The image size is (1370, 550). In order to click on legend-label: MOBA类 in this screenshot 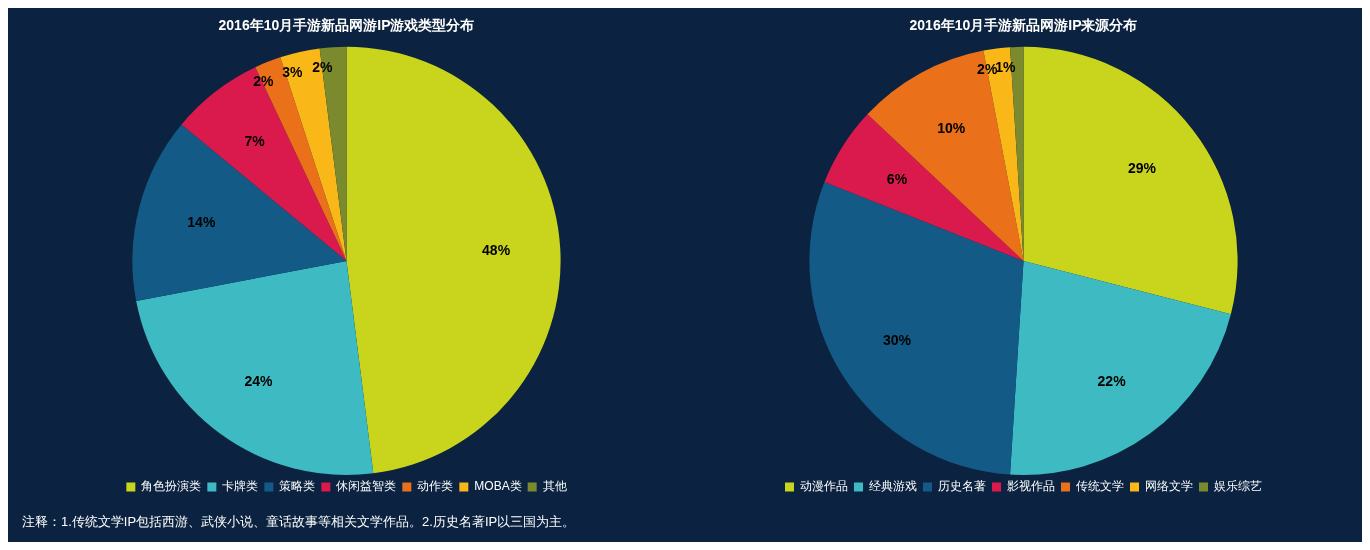, I will do `click(498, 486)`.